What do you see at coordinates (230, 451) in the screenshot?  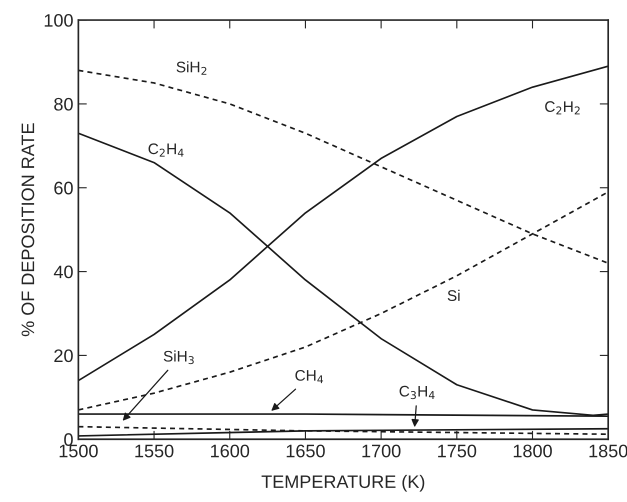 I see `x-tick-label: 1600` at bounding box center [230, 451].